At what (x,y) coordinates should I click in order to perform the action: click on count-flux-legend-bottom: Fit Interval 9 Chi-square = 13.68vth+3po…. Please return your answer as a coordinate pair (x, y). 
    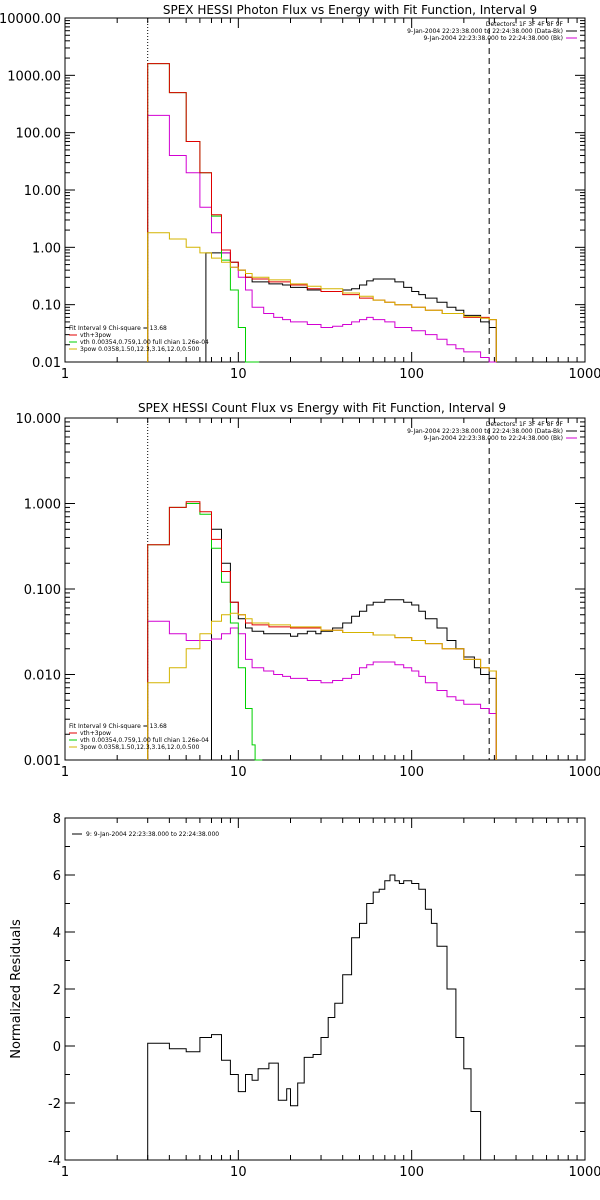
    Looking at the image, I should click on (139, 737).